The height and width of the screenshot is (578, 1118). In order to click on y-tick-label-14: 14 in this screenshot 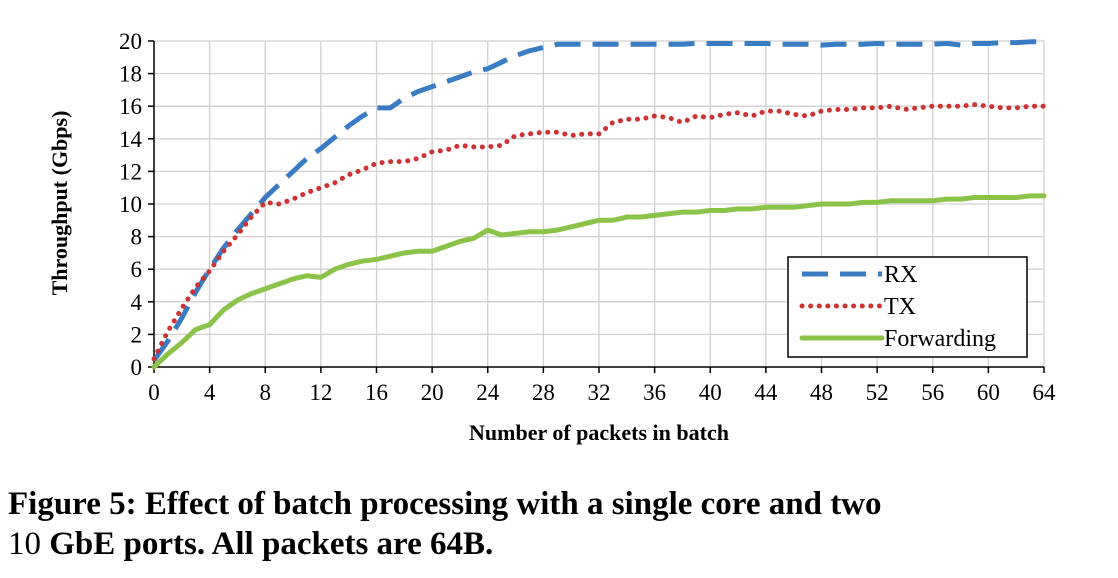, I will do `click(131, 139)`.